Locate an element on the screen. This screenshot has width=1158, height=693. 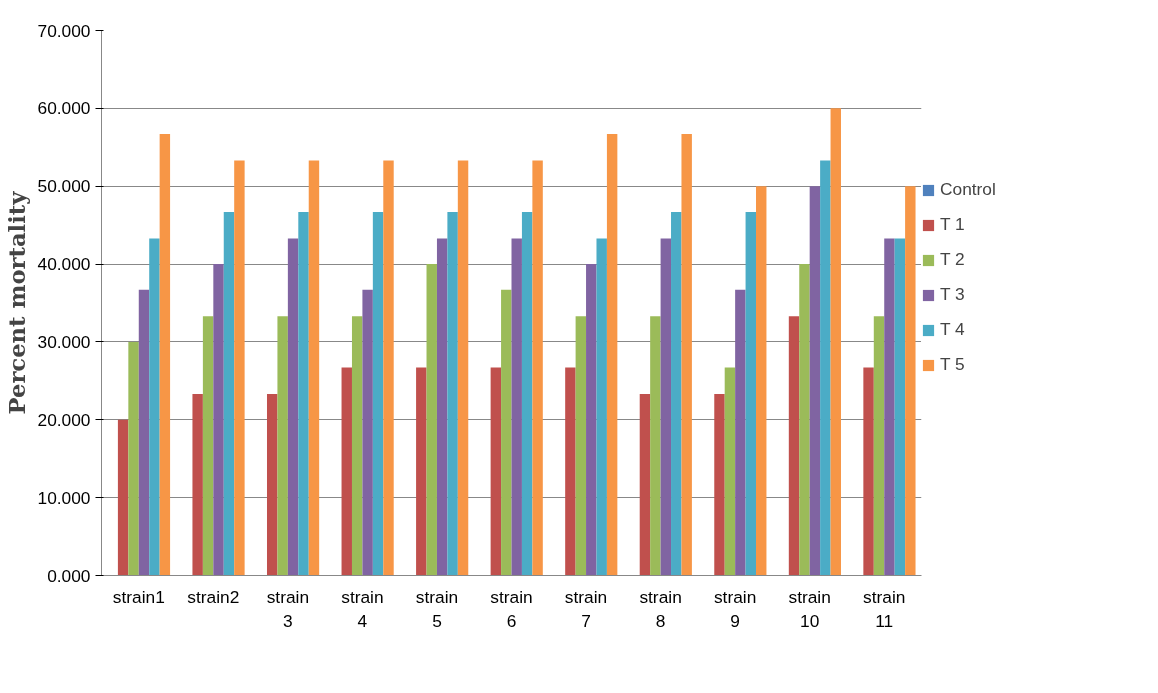
x-tick-label: strain 9 is located at coordinates (735, 608).